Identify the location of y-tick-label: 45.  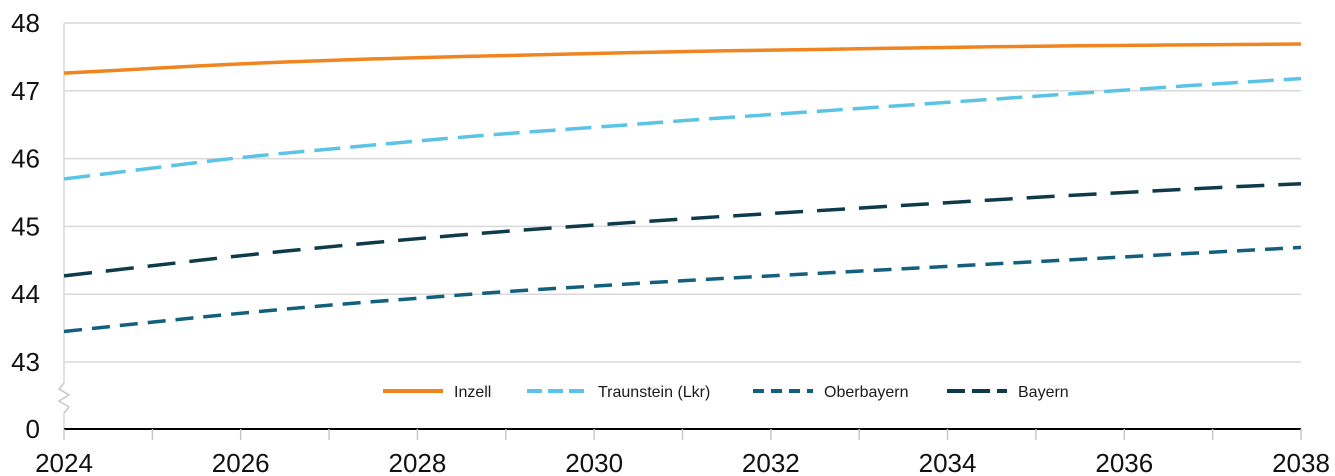
(25, 226).